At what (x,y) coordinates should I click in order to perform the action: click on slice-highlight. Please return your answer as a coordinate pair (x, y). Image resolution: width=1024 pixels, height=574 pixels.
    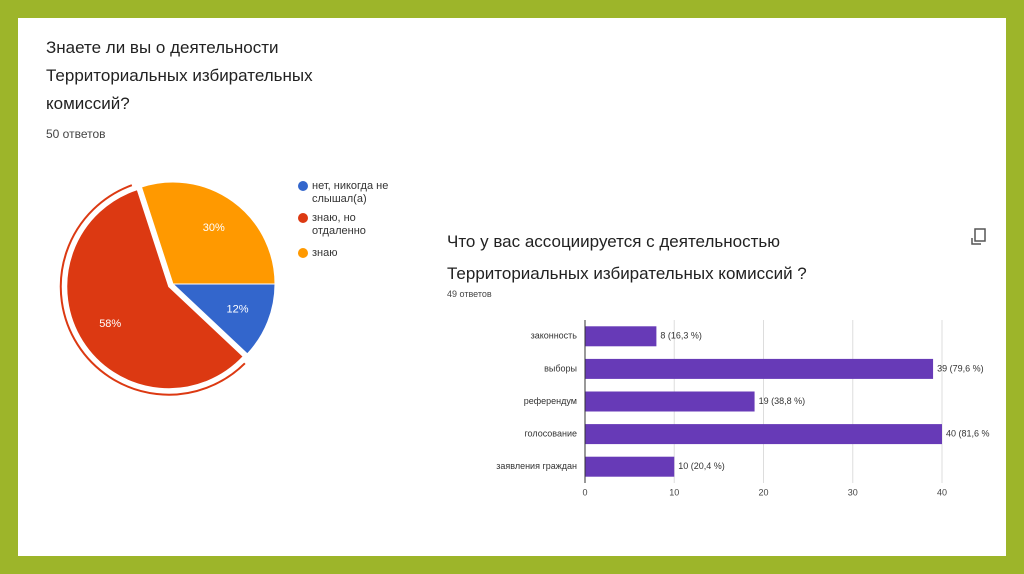
    Looking at the image, I should click on (152, 290).